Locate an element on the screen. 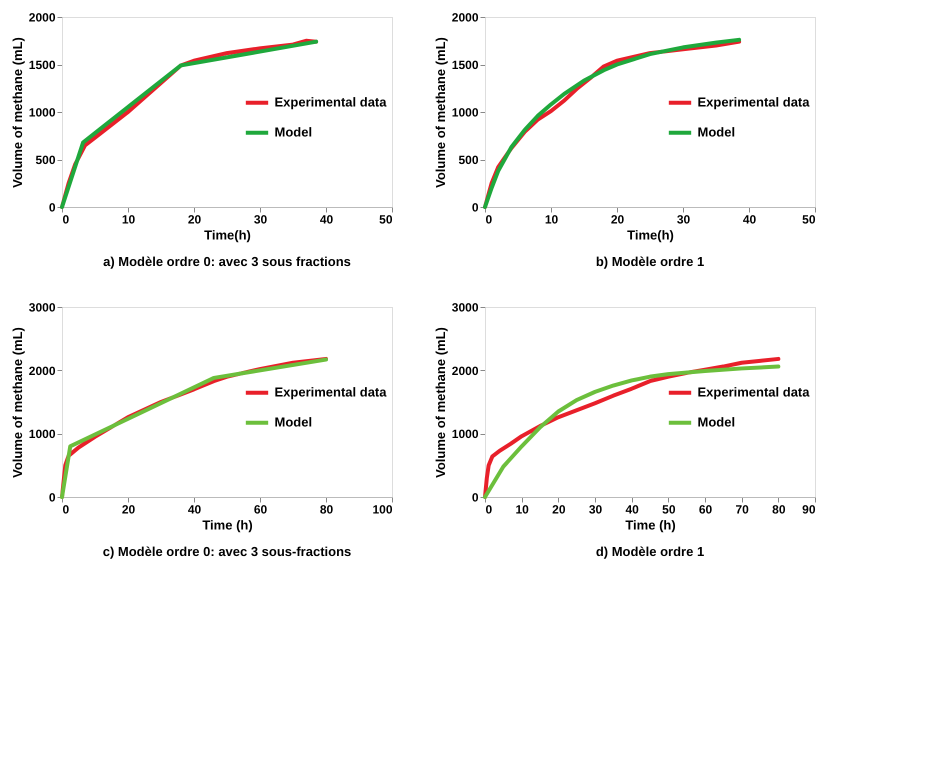  x-tick-label: 100 is located at coordinates (382, 509).